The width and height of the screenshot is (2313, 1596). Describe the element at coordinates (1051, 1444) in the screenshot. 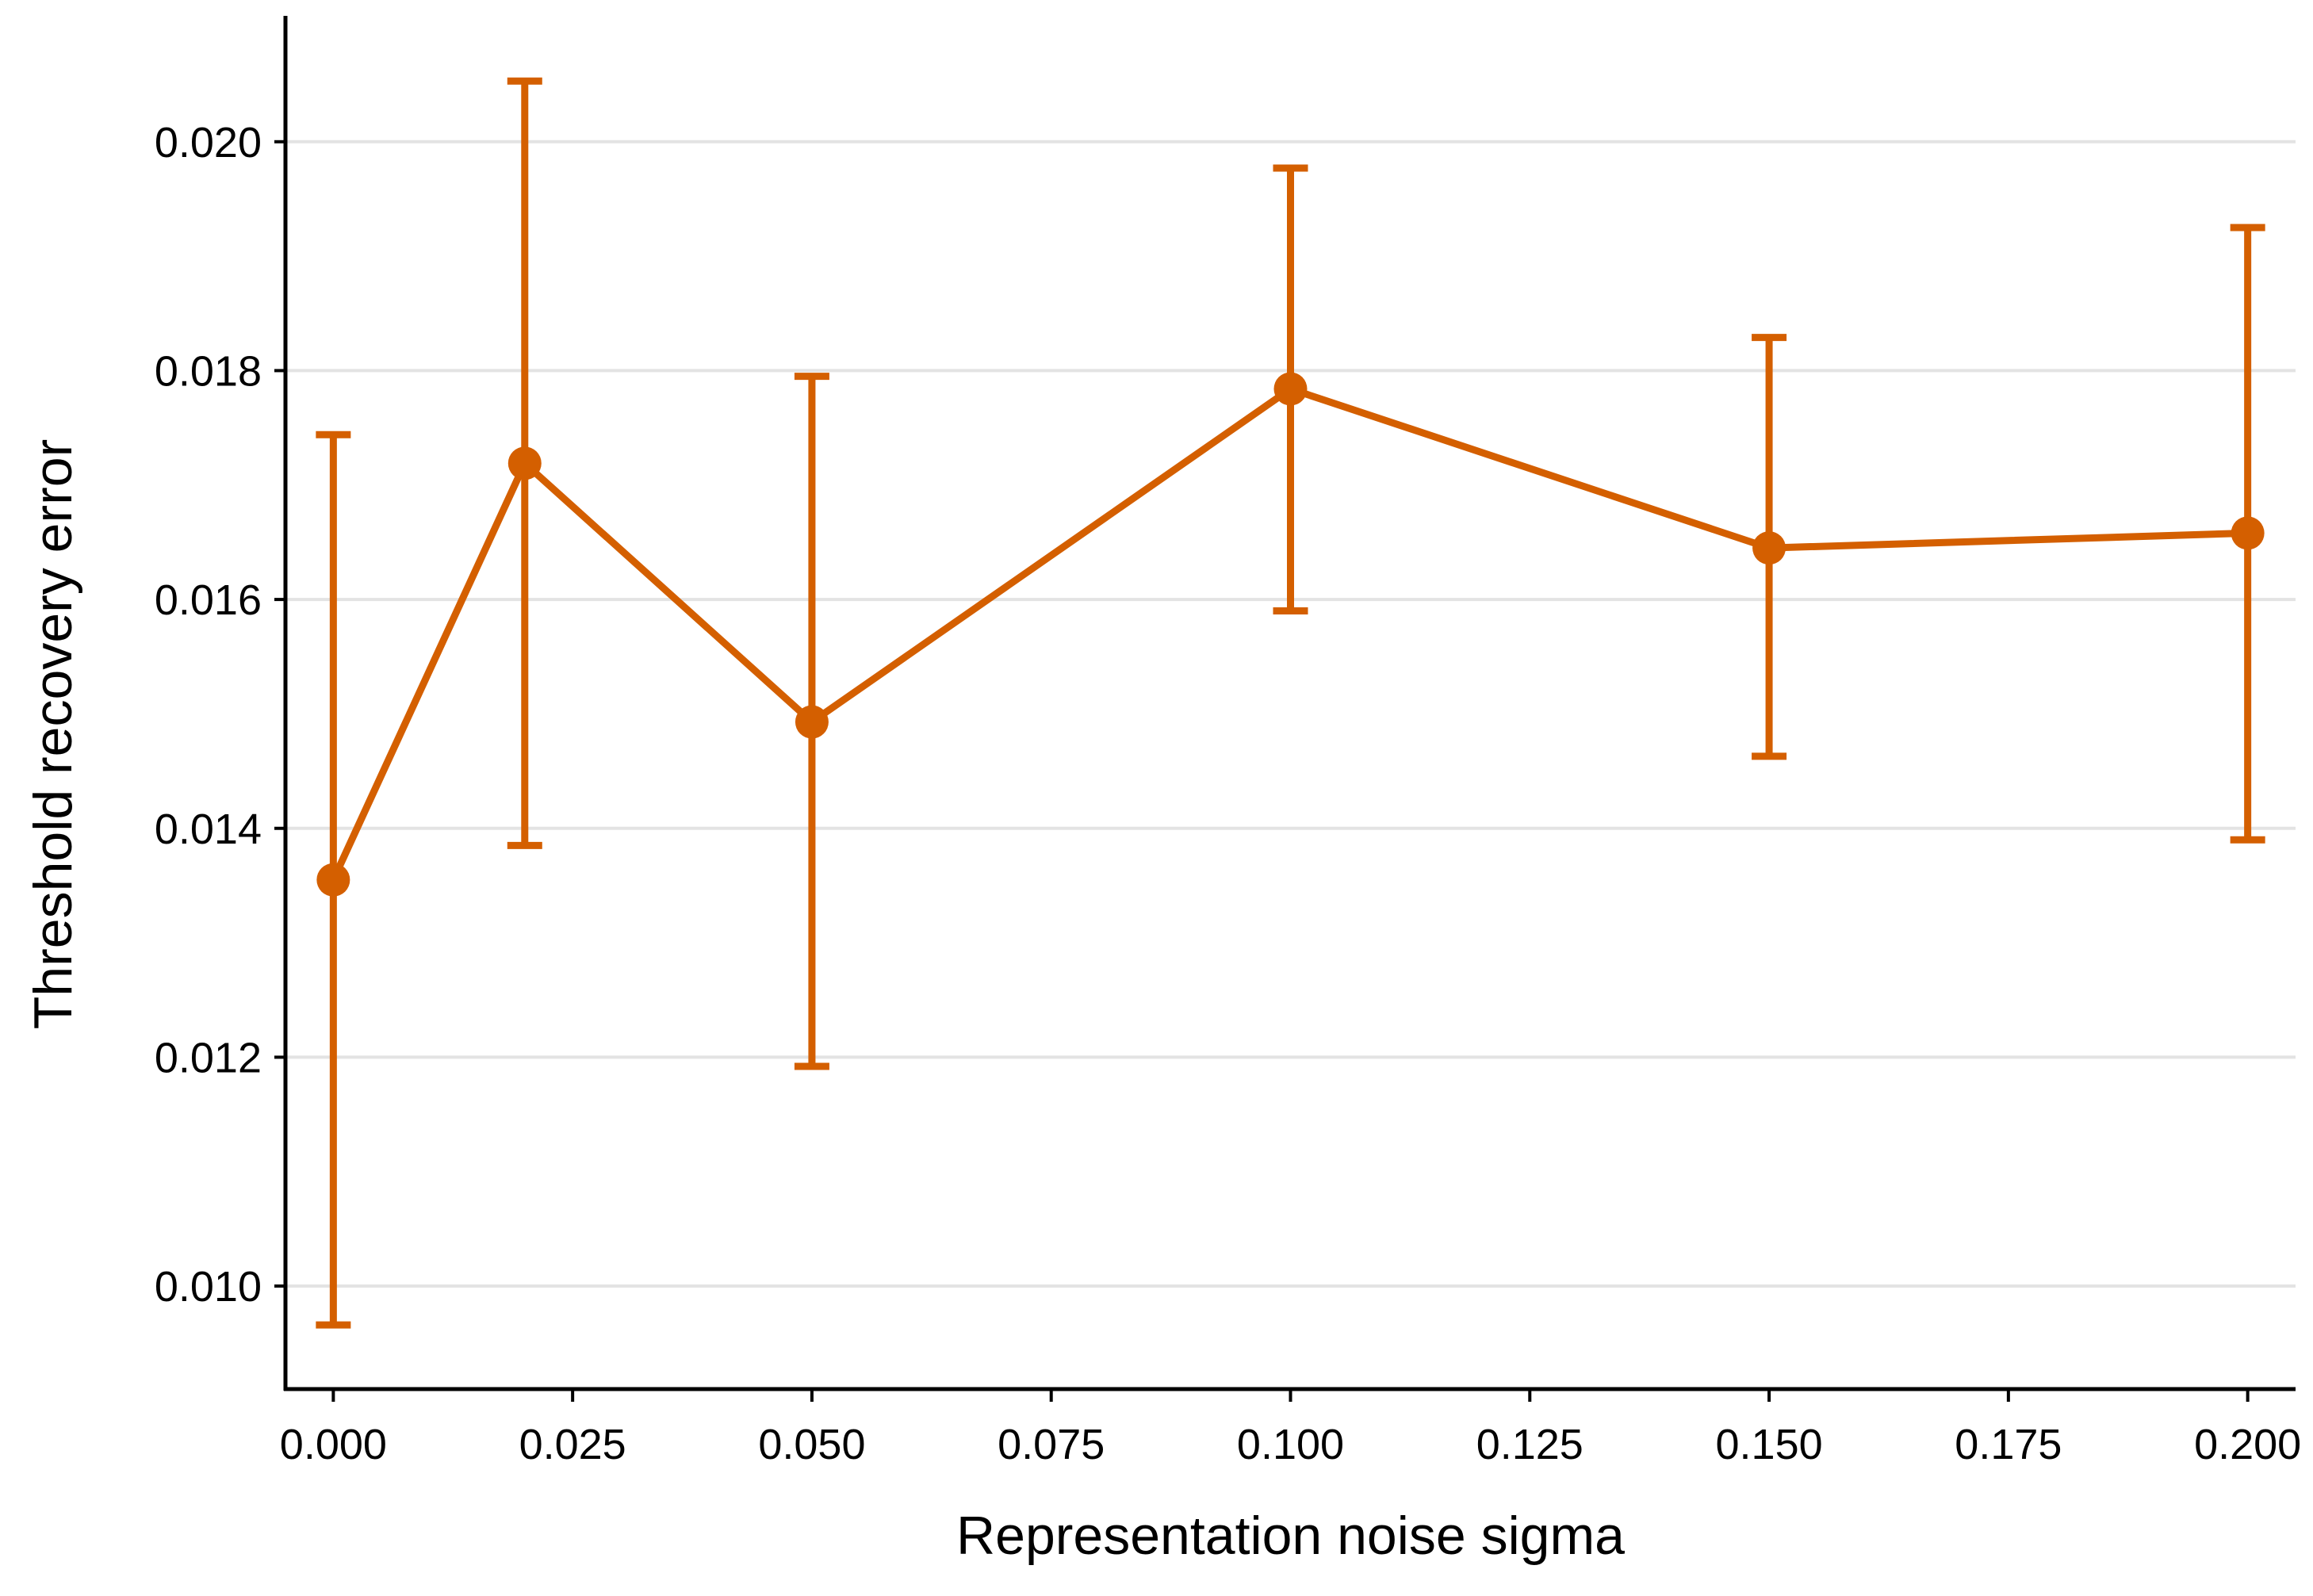

I see `x-tick-label: 0.075` at that location.